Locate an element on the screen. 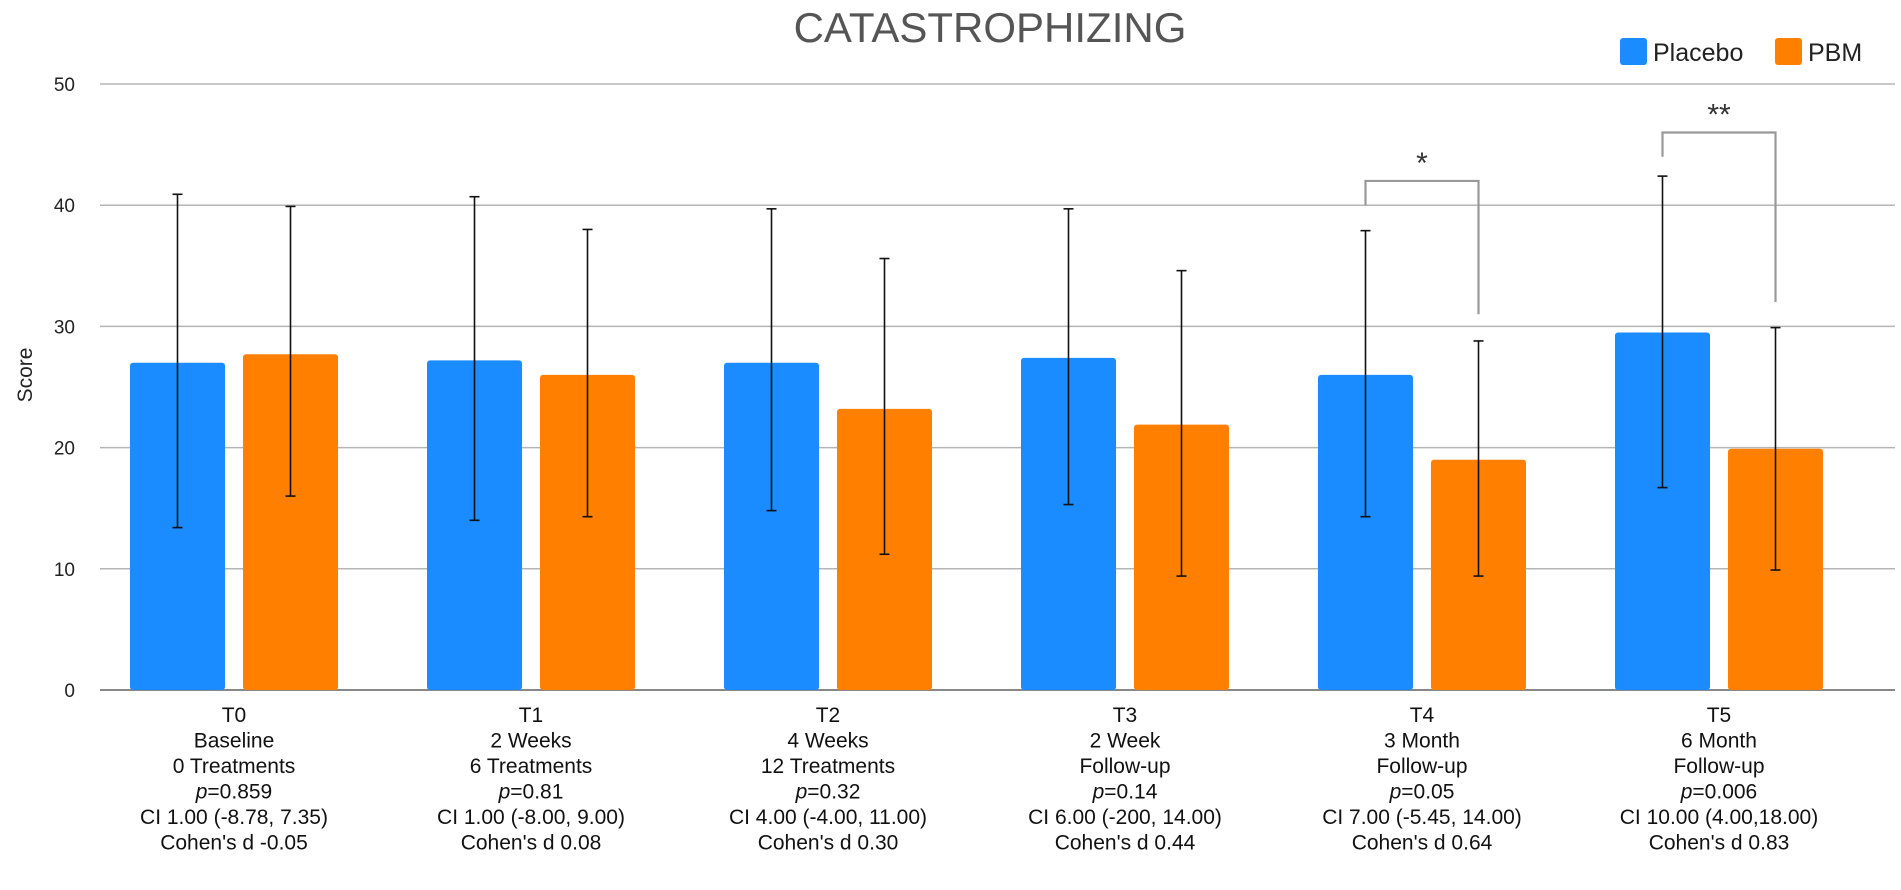  error-bar-placebo-t5 is located at coordinates (1662, 332).